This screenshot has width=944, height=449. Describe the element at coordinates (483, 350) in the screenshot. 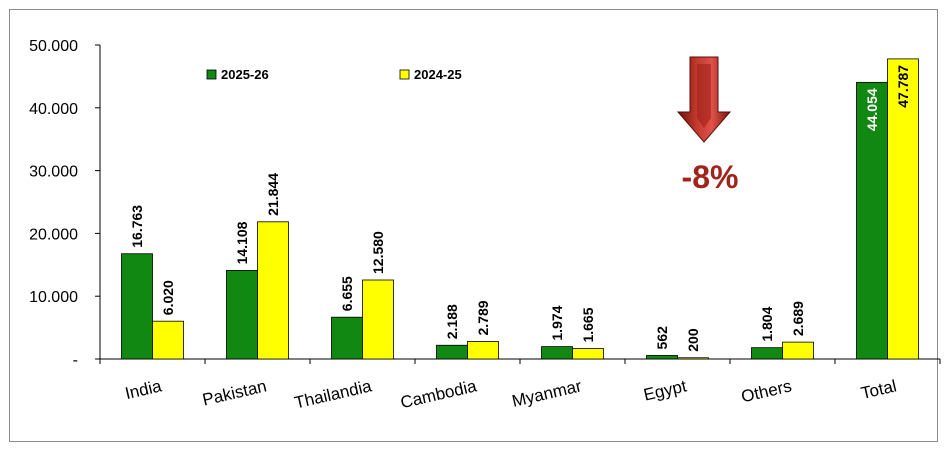

I see `bar-2024-25-cambodia` at that location.